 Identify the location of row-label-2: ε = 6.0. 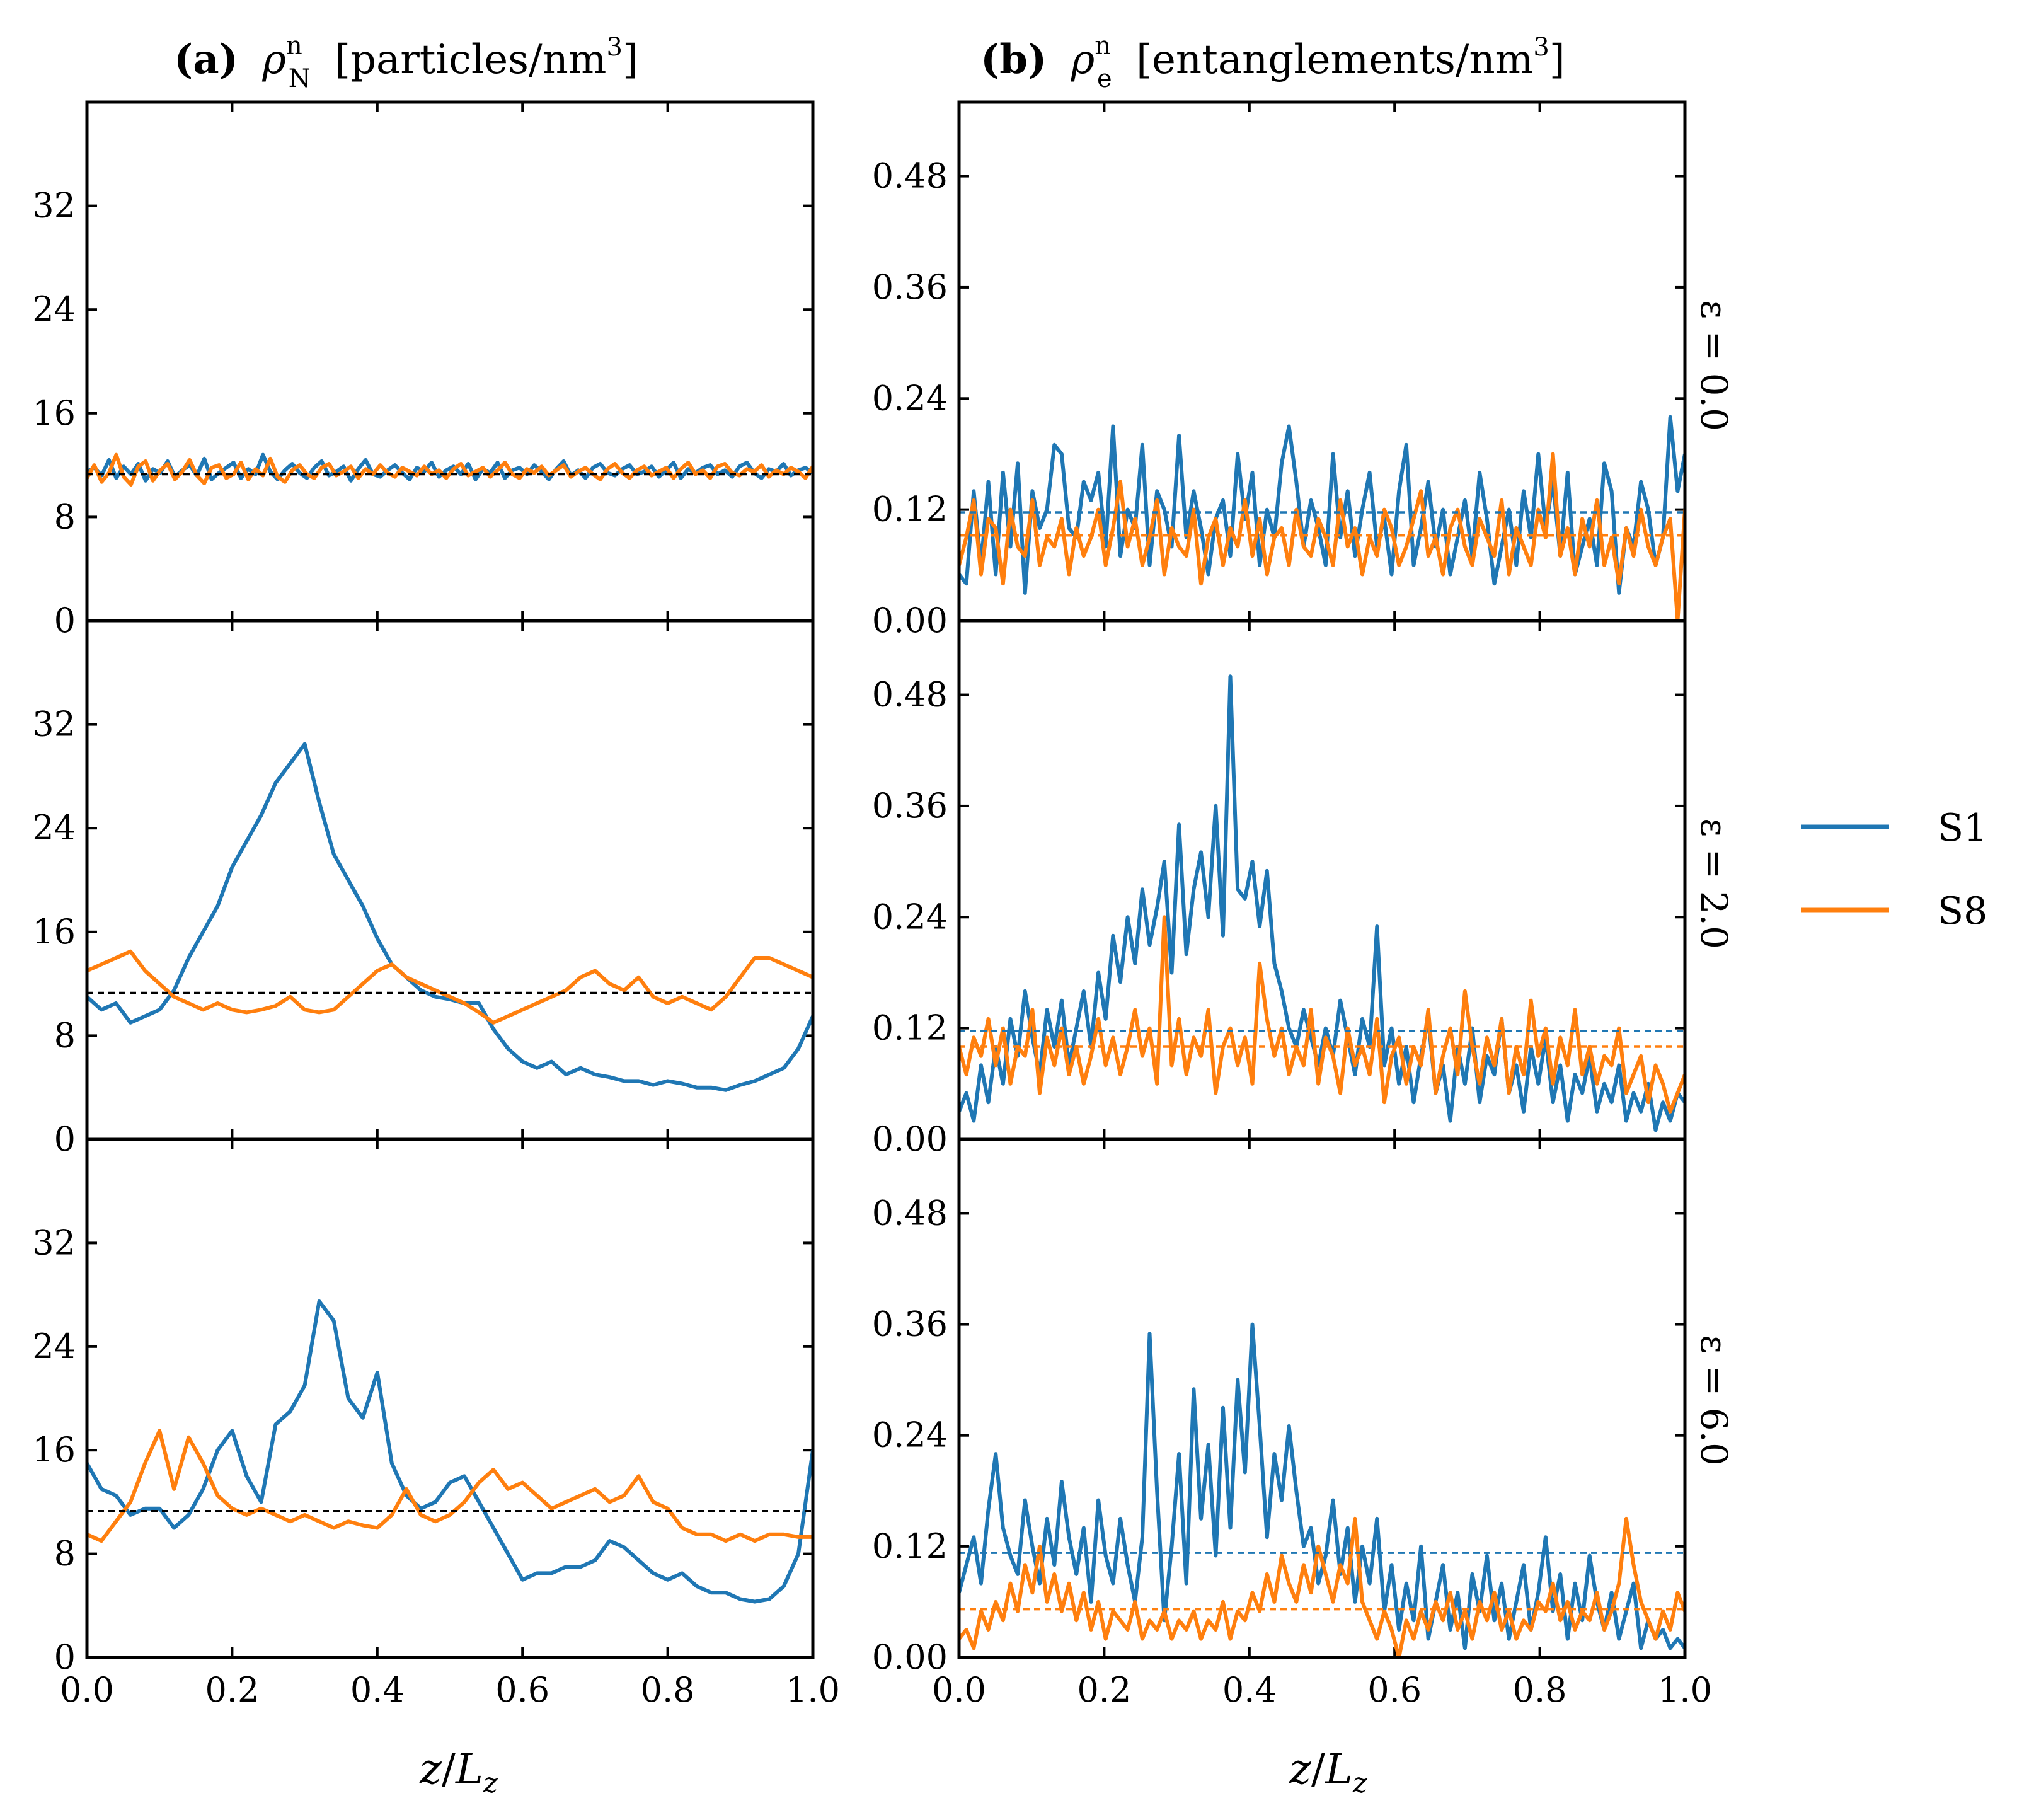
(1713, 1400).